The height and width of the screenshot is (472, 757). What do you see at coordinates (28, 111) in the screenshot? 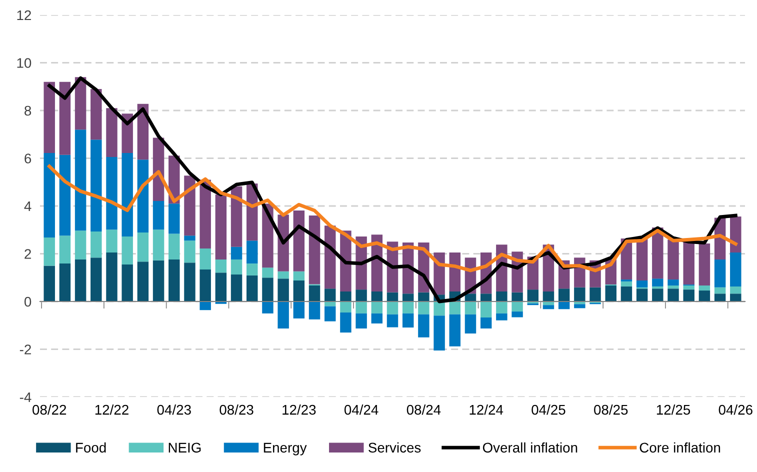
I see `y-tick-label: 8` at bounding box center [28, 111].